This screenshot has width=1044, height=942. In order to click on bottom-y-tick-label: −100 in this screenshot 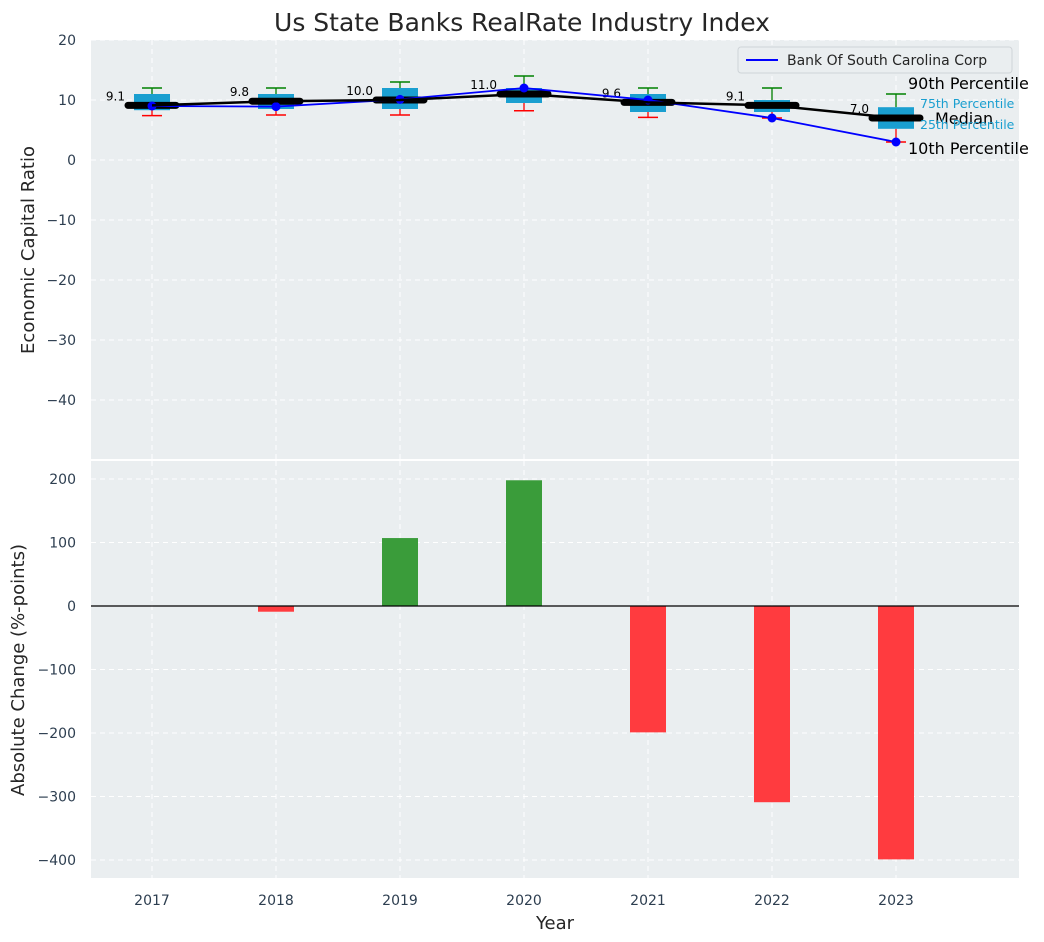, I will do `click(57, 671)`.